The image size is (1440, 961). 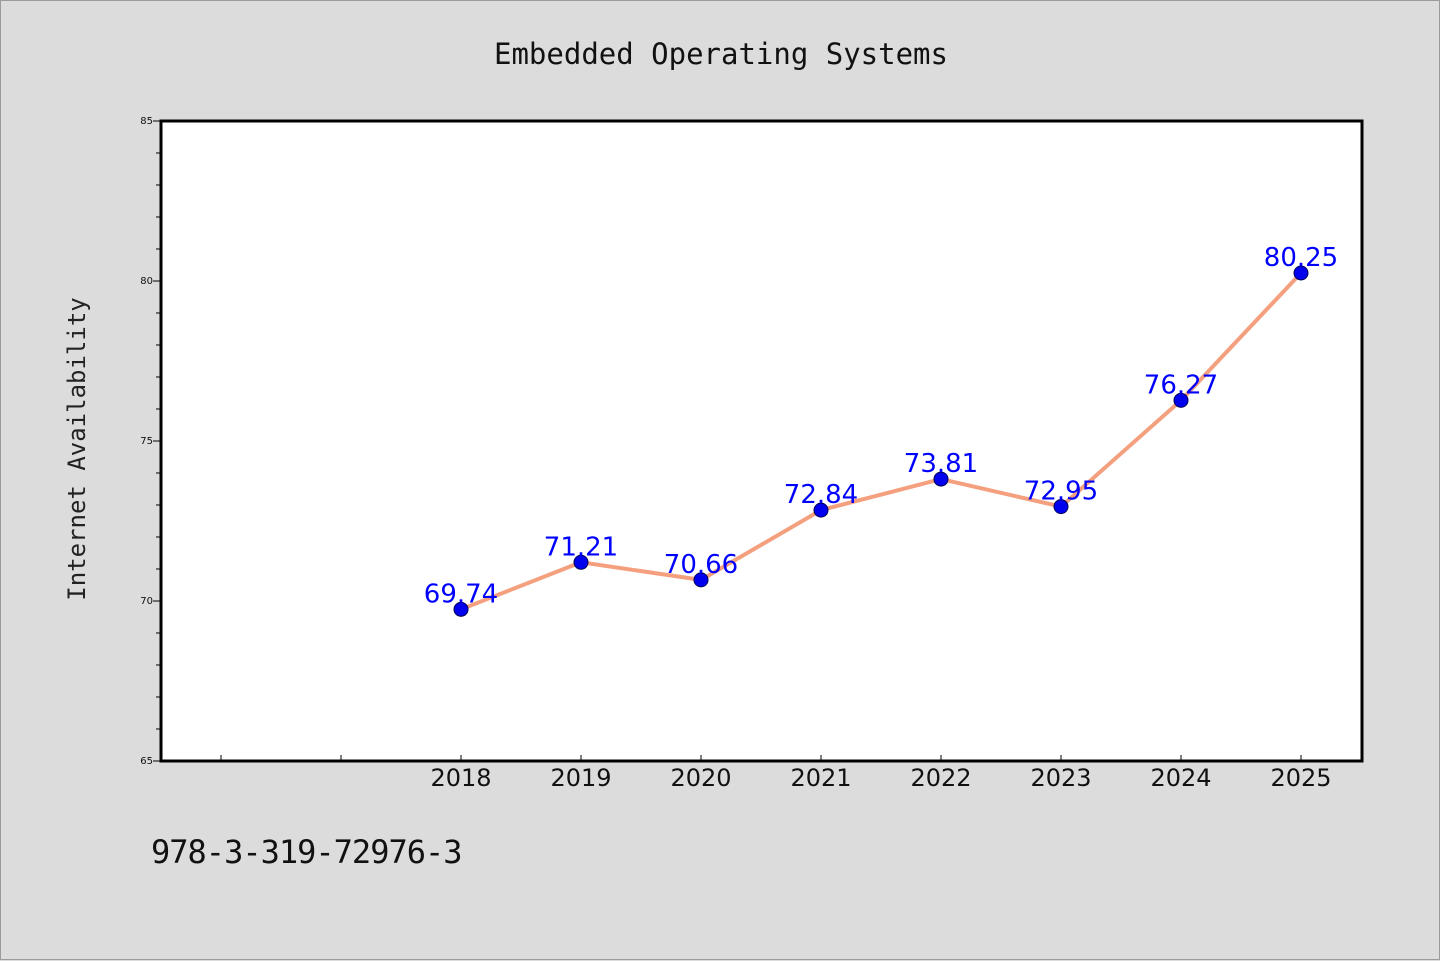 I want to click on y-tick-label: 85, so click(x=146, y=121).